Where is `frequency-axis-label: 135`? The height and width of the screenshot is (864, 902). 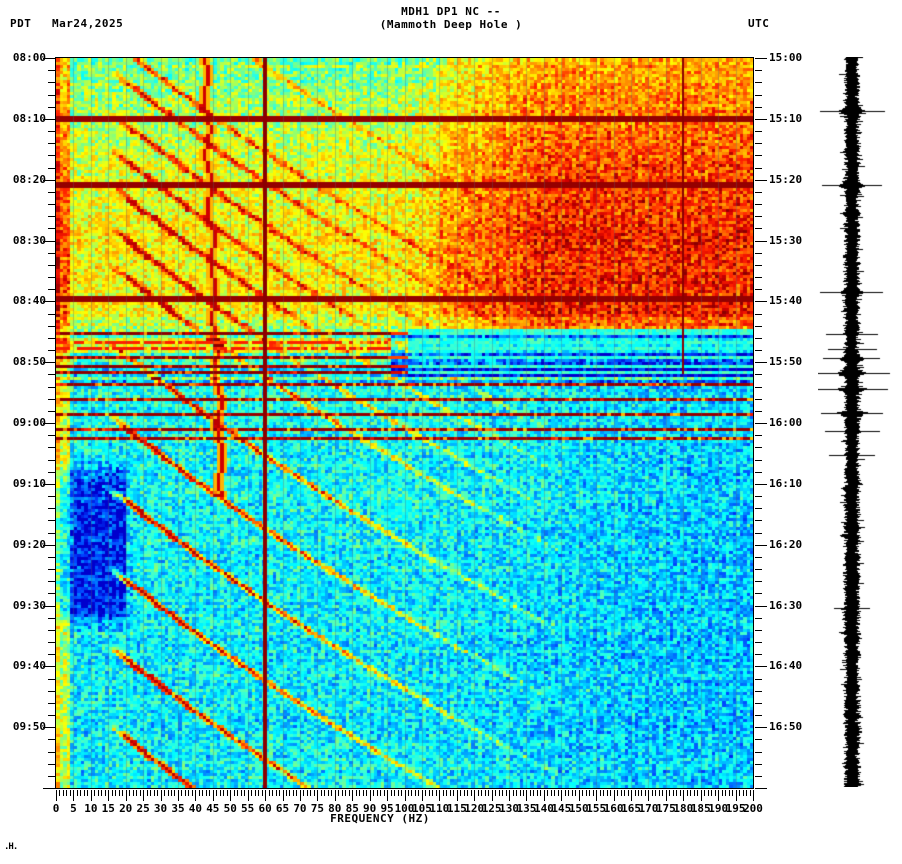 frequency-axis-label: 135 is located at coordinates (526, 808).